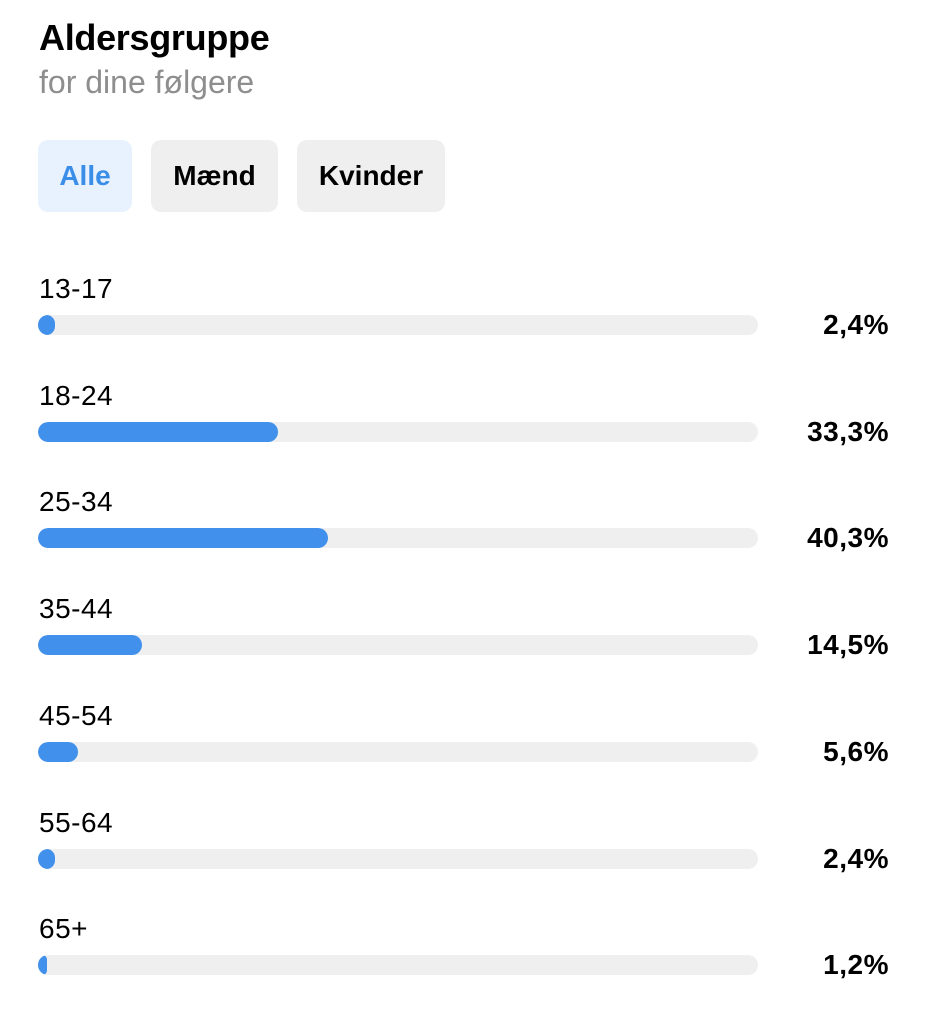 The width and height of the screenshot is (929, 1024). What do you see at coordinates (371, 176) in the screenshot?
I see `tab-women: Kvinder` at bounding box center [371, 176].